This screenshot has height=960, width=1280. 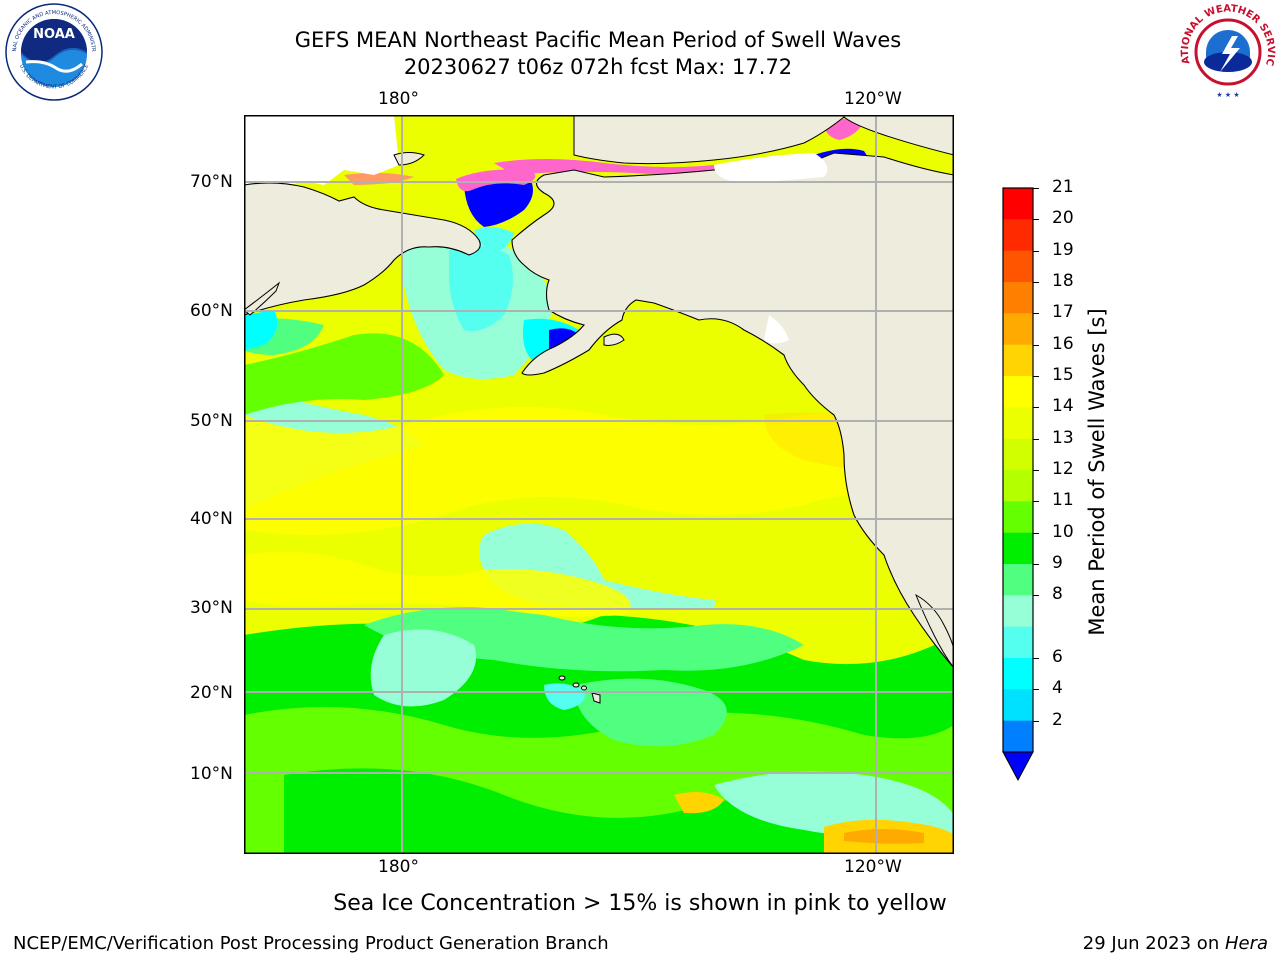 What do you see at coordinates (211, 608) in the screenshot?
I see `lat-label-30: 30°N` at bounding box center [211, 608].